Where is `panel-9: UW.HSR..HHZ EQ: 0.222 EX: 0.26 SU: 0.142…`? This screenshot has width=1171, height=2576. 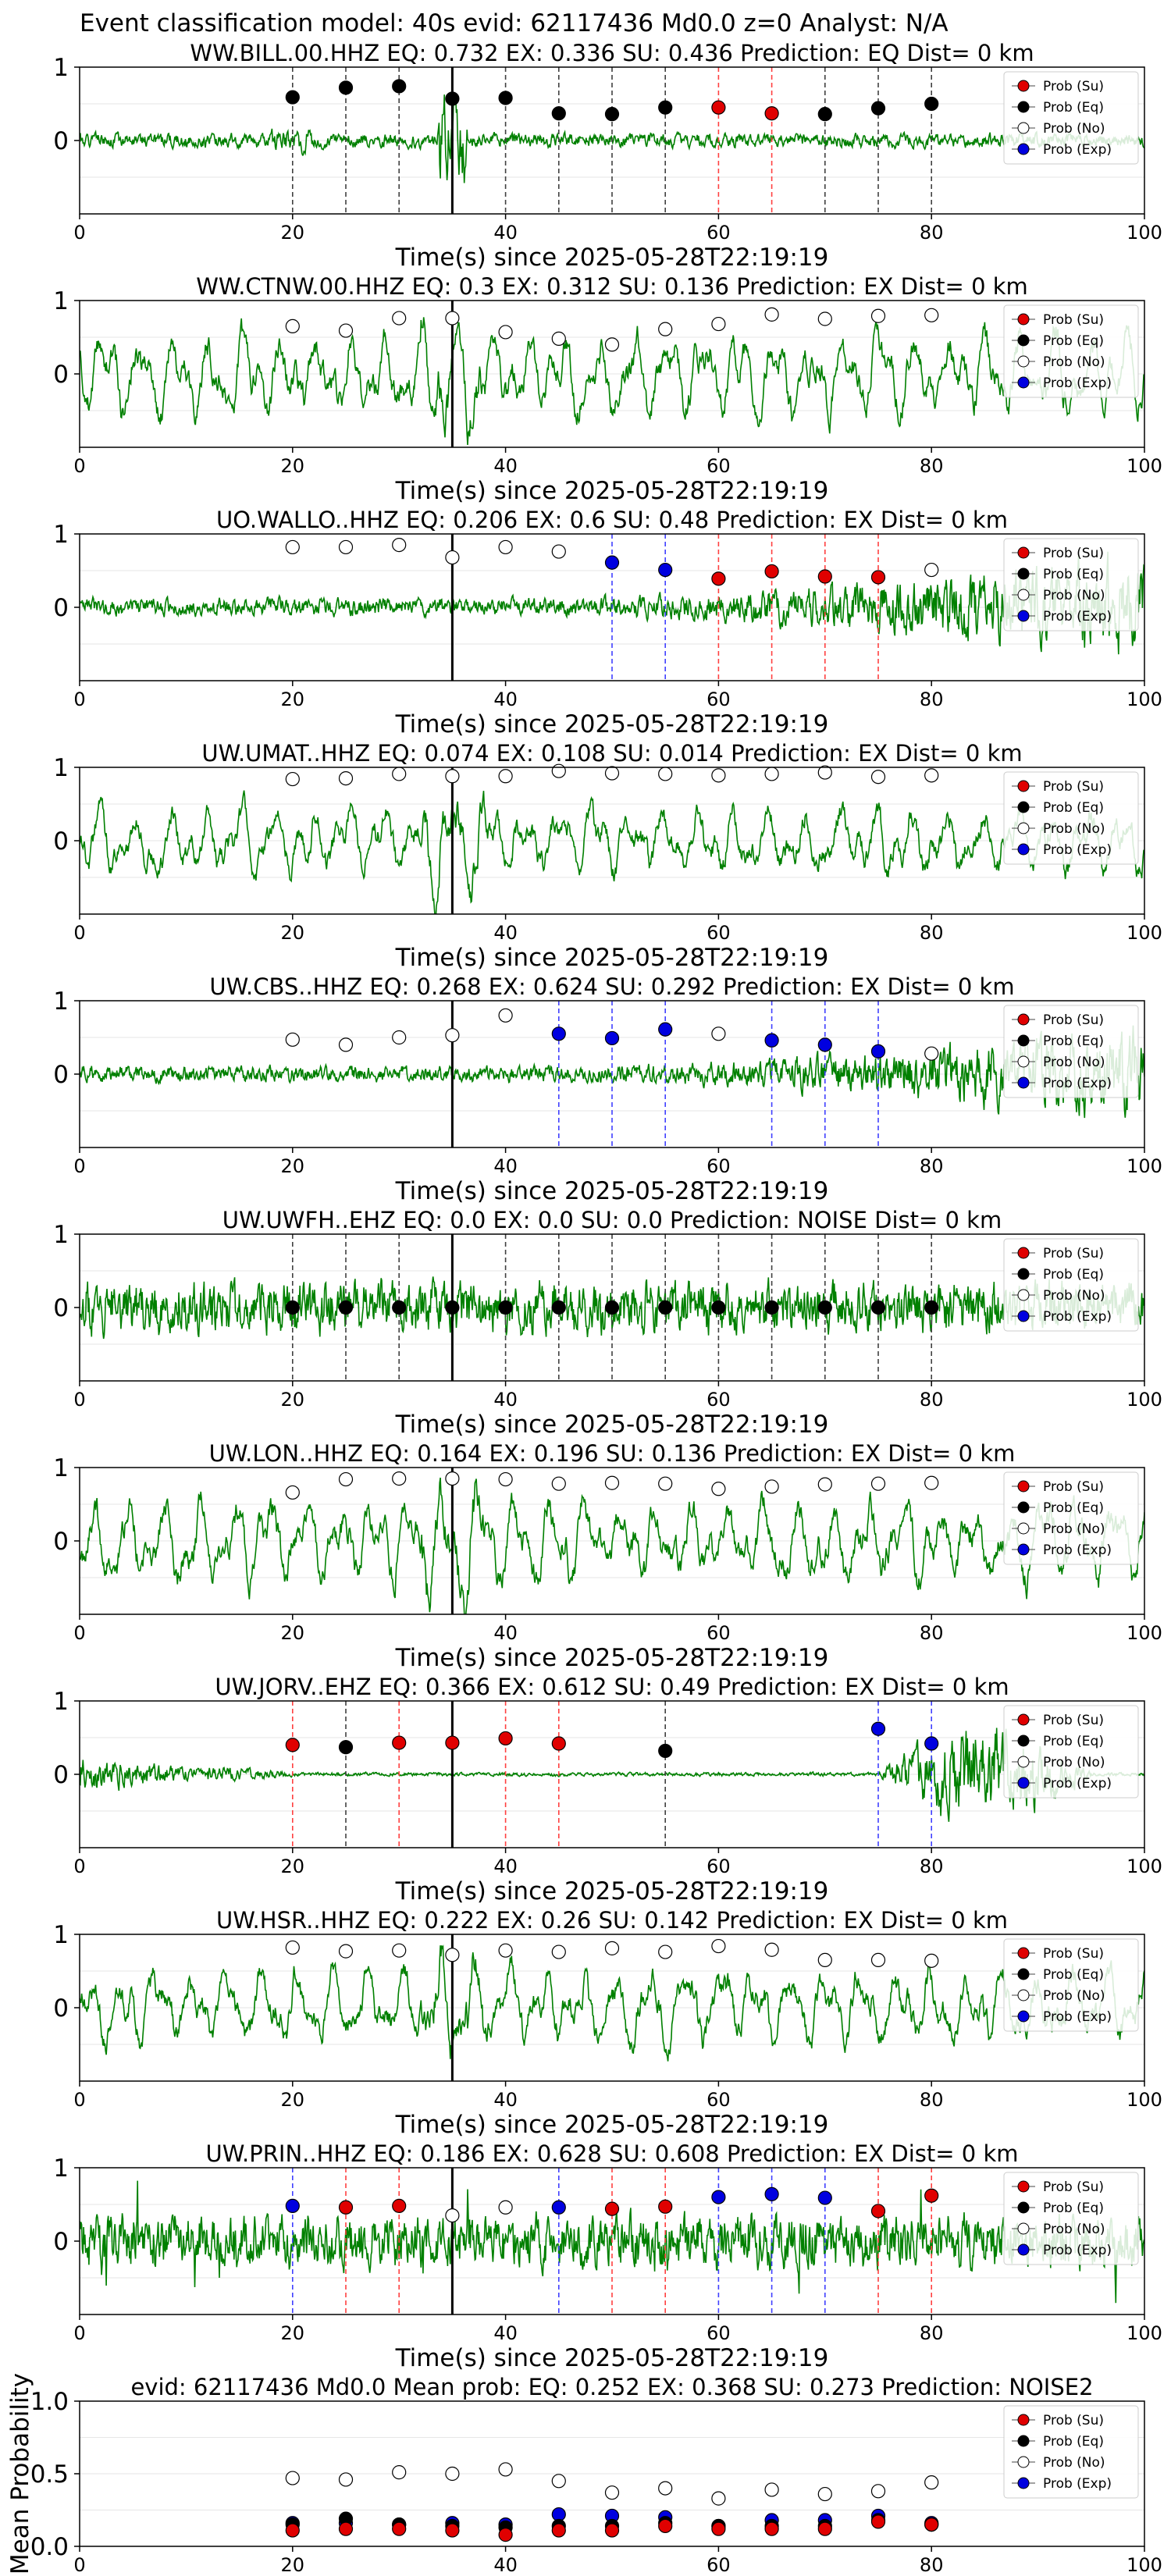 panel-9: UW.HSR..HHZ EQ: 0.222 EX: 0.26 SU: 0.142… is located at coordinates (607, 2023).